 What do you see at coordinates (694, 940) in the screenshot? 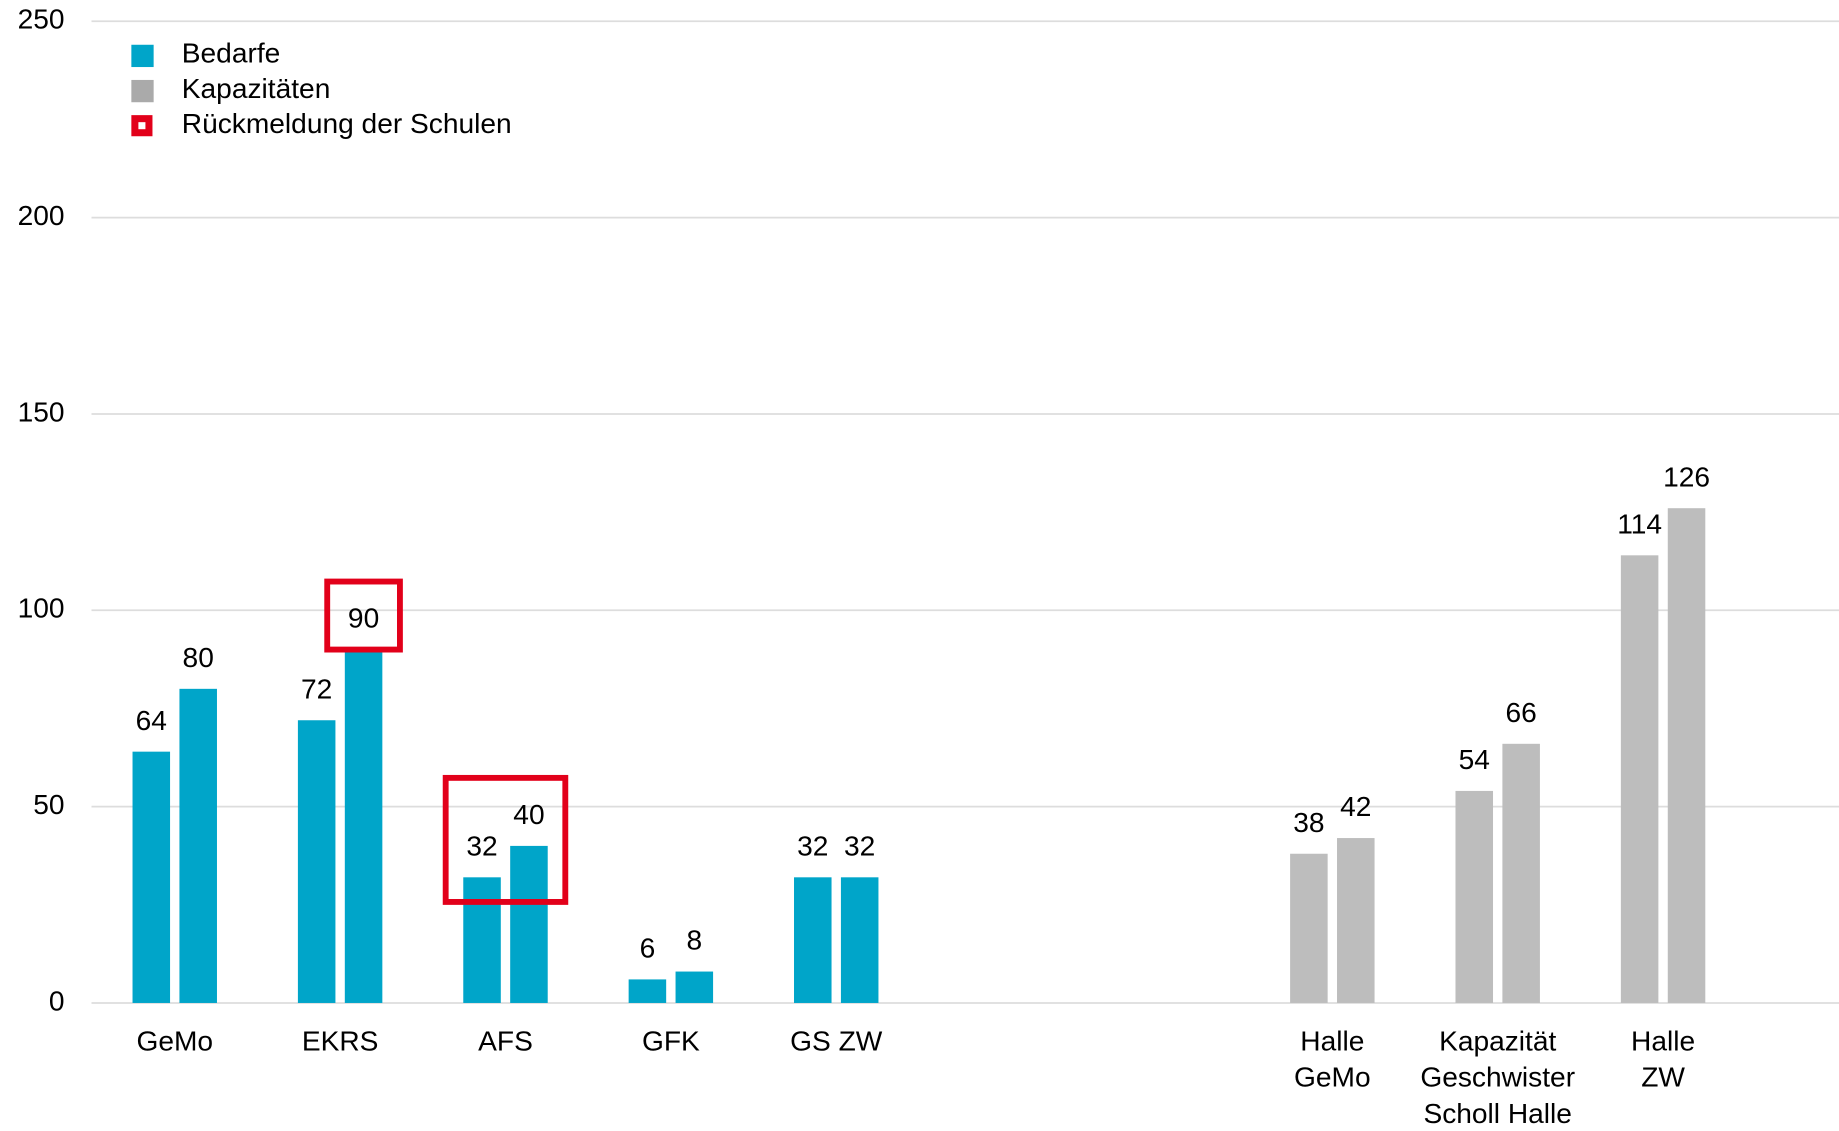
I see `value-label: 8` at bounding box center [694, 940].